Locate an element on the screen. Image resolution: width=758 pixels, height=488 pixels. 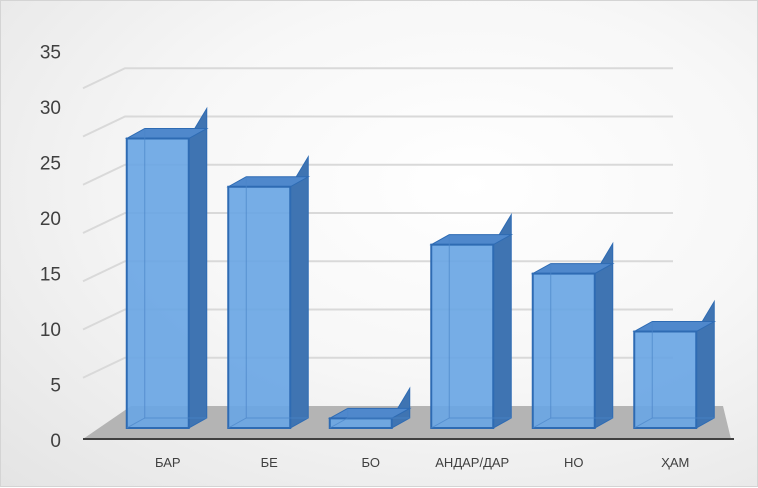
y-tick-label: 30 is located at coordinates (50, 108).